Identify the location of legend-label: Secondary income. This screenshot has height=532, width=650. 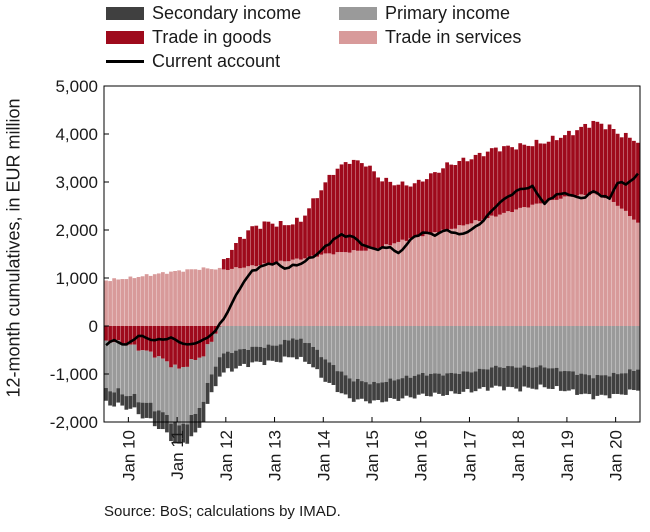
(227, 13).